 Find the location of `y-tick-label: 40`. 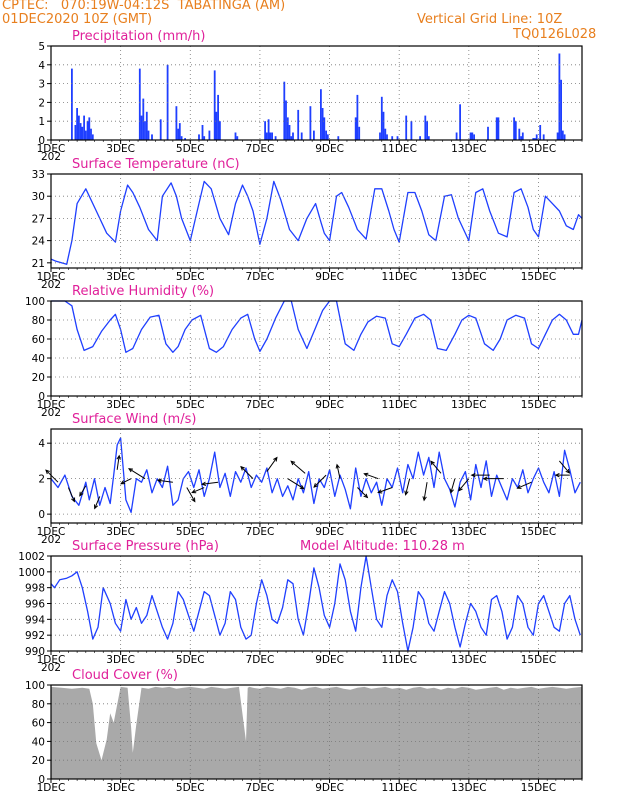

y-tick-label: 40 is located at coordinates (38, 359).